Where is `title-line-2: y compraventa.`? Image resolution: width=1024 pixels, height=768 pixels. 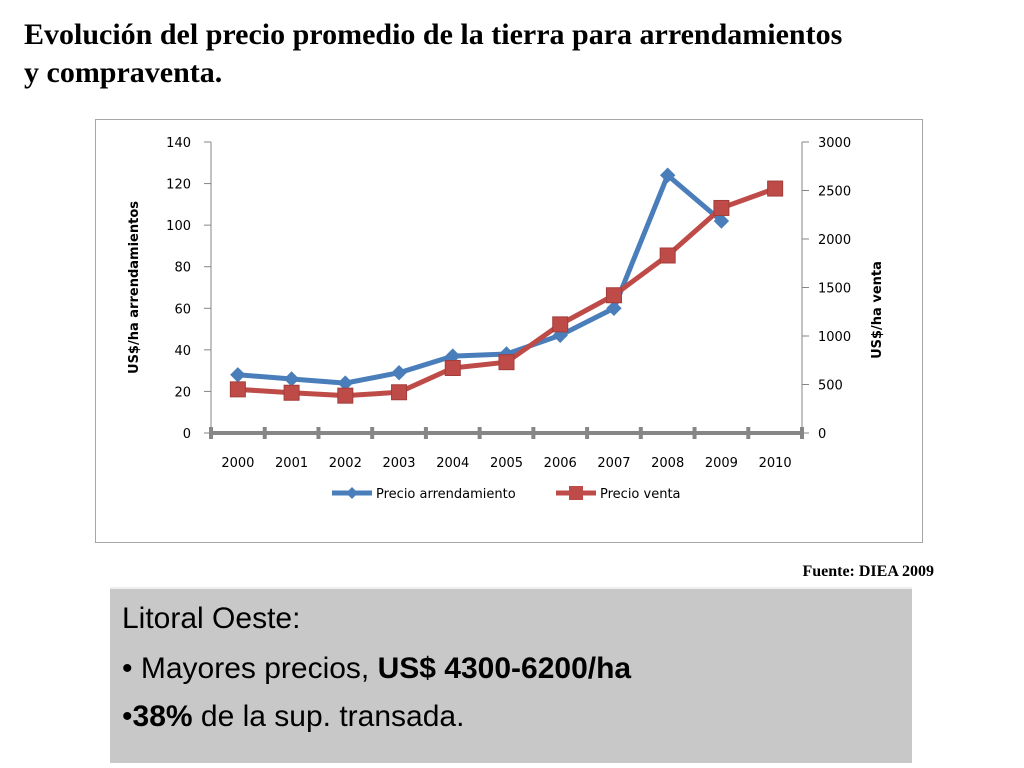
title-line-2: y compraventa. is located at coordinates (123, 72).